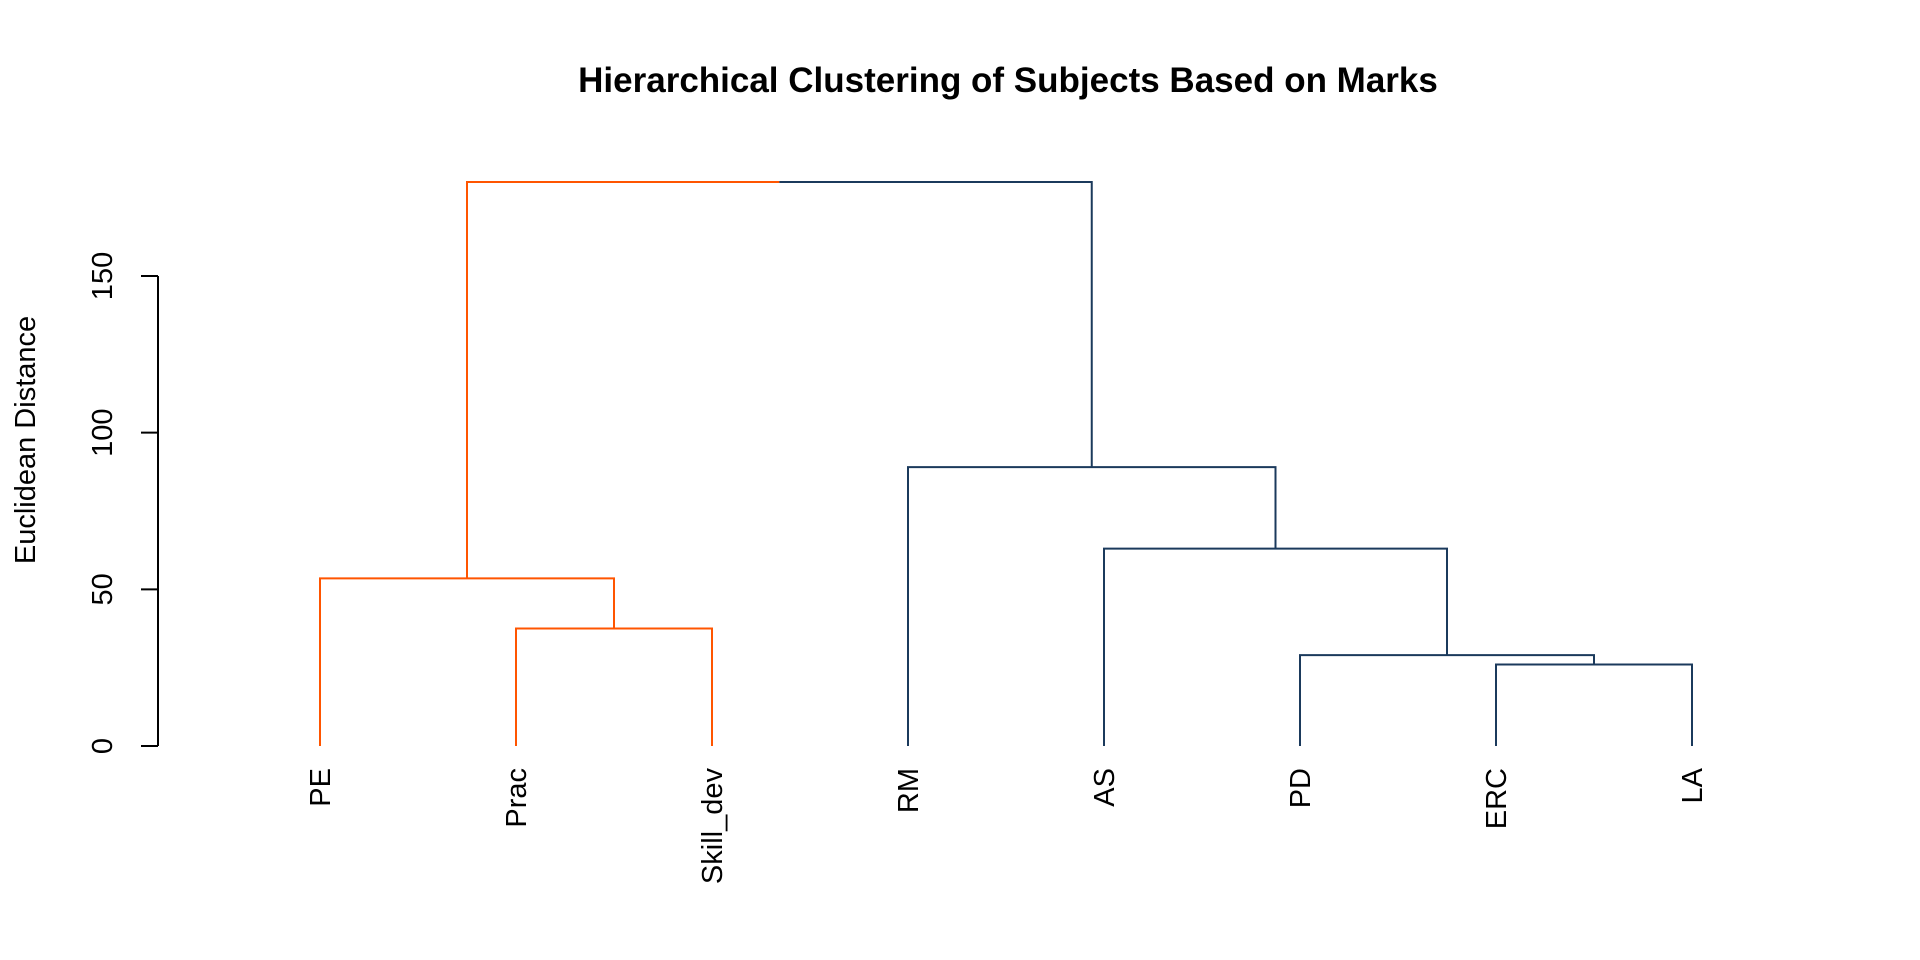 This screenshot has height=960, width=1920. Describe the element at coordinates (1693, 785) in the screenshot. I see `leaf-label: LA` at that location.